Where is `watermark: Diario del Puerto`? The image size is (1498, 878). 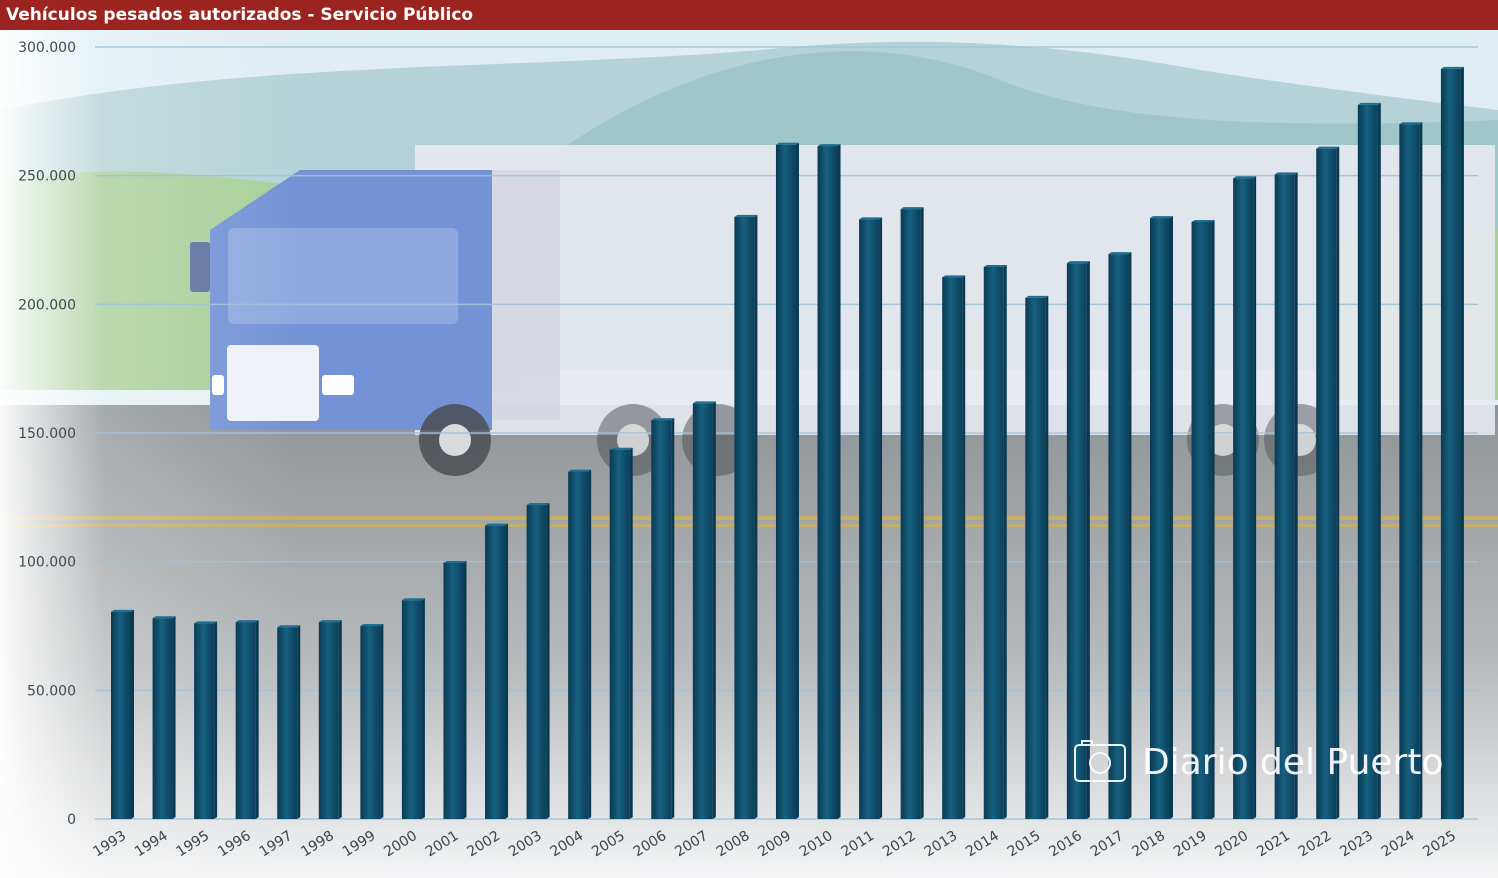
watermark: Diario del Puerto is located at coordinates (1259, 761).